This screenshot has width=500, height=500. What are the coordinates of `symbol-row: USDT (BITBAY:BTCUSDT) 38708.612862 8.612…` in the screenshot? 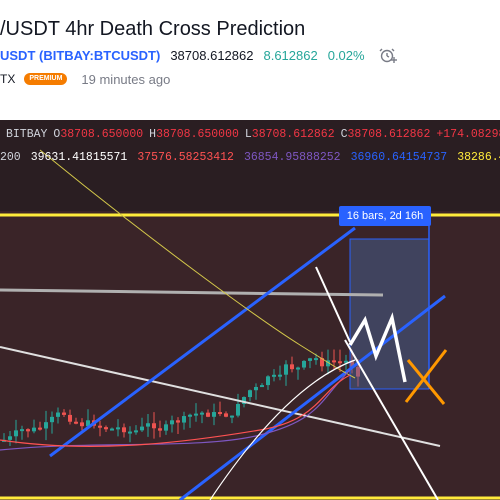 It's located at (198, 55).